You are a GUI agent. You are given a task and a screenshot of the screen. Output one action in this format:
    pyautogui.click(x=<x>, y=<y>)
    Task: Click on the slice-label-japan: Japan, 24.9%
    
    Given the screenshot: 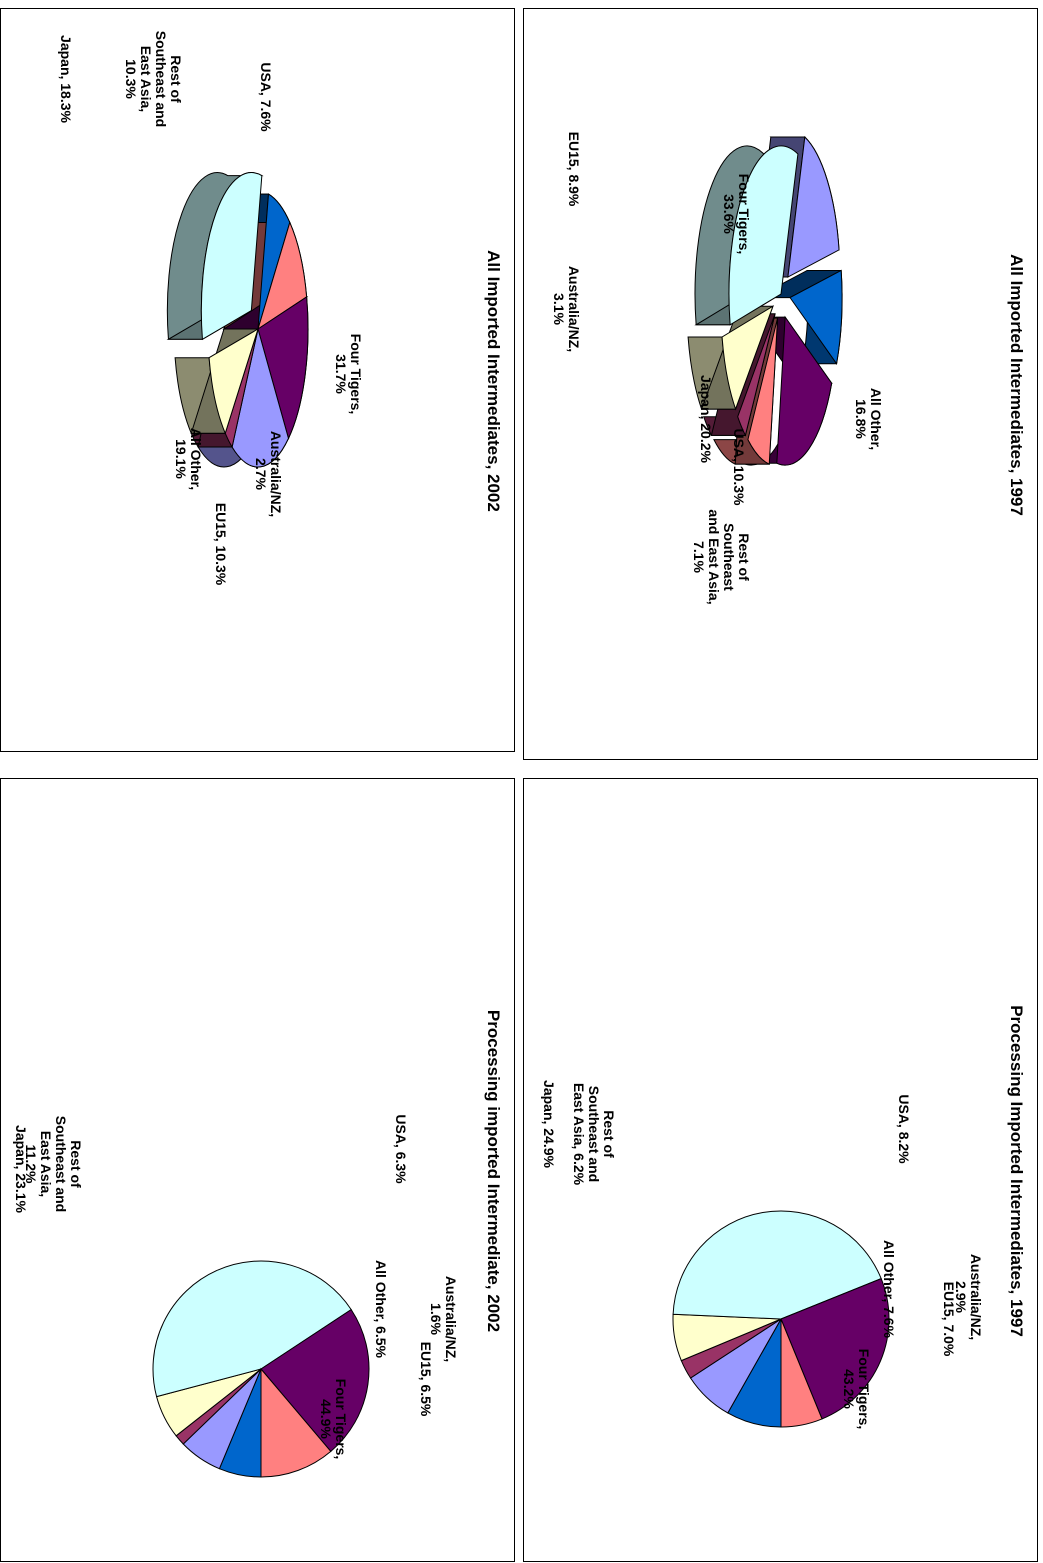 What is the action you would take?
    pyautogui.click(x=549, y=1124)
    